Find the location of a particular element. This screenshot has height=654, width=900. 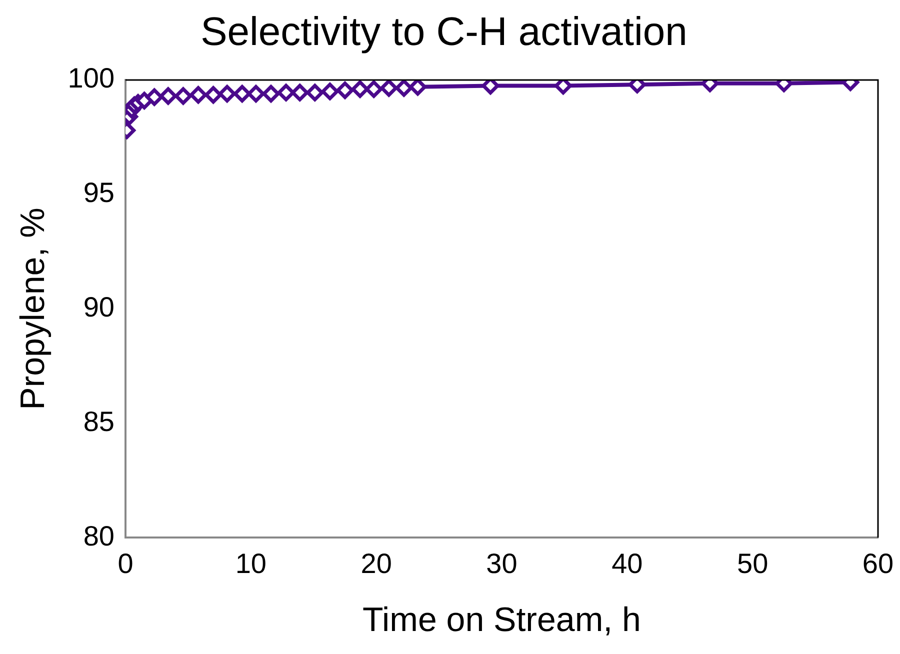

x-tick-label: 30 is located at coordinates (502, 564).